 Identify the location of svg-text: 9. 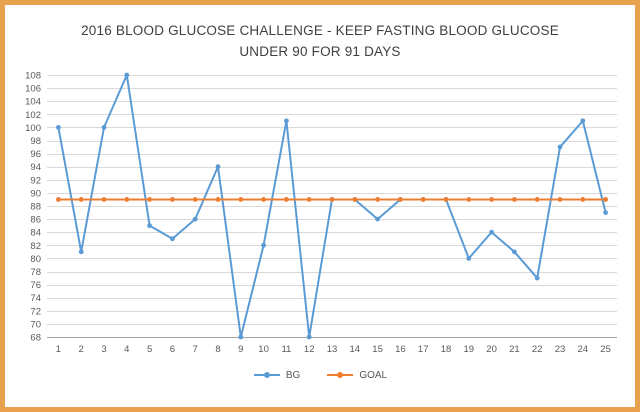
(240, 349).